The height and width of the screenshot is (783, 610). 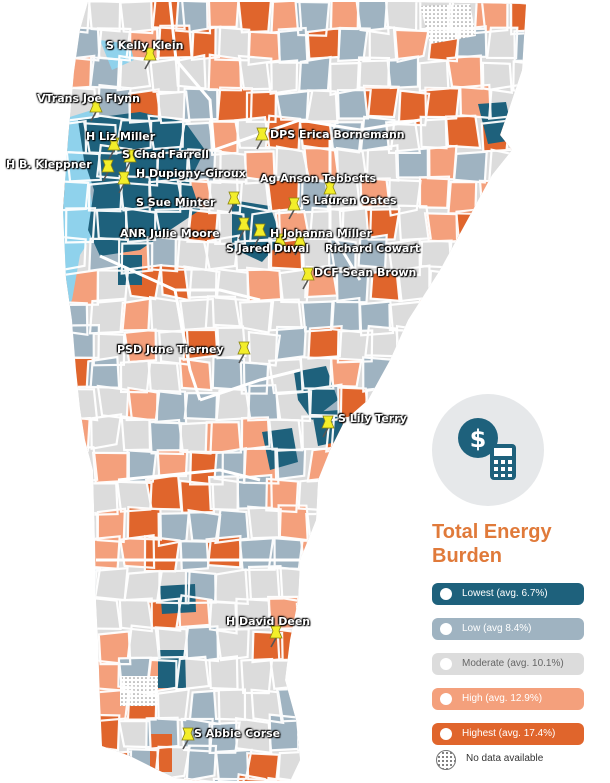 What do you see at coordinates (505, 593) in the screenshot?
I see `legend-item-label: Lowest (avg. 6.7%)` at bounding box center [505, 593].